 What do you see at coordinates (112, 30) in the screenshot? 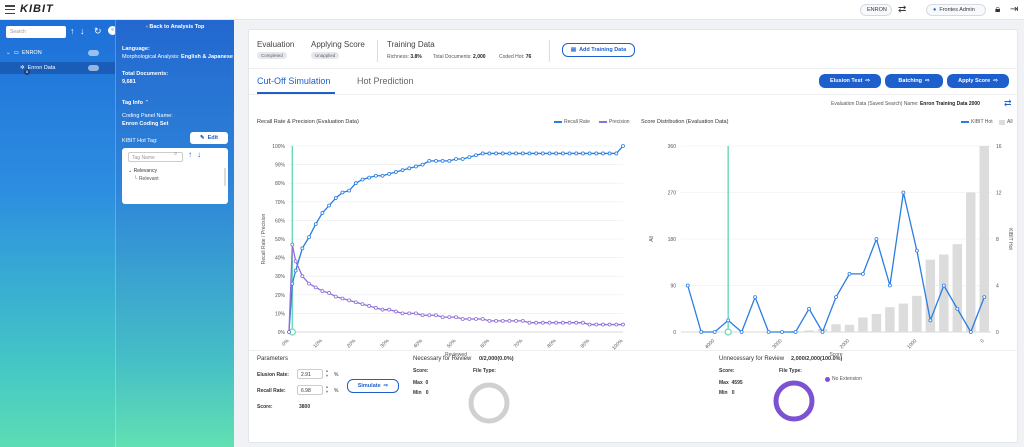
I see `collapse-icon: «` at bounding box center [112, 30].